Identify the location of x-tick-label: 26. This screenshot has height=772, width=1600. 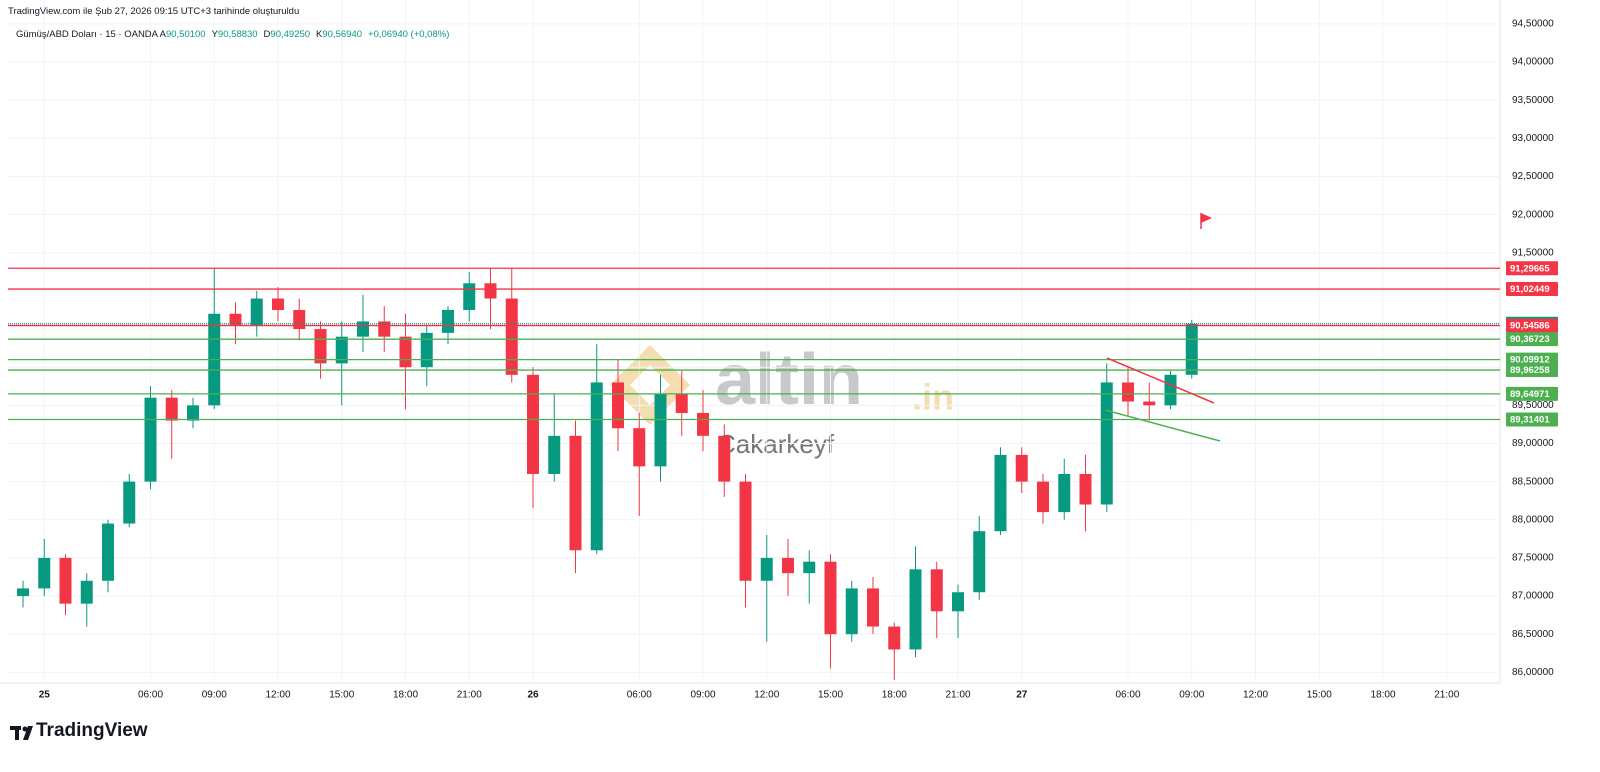
(533, 695).